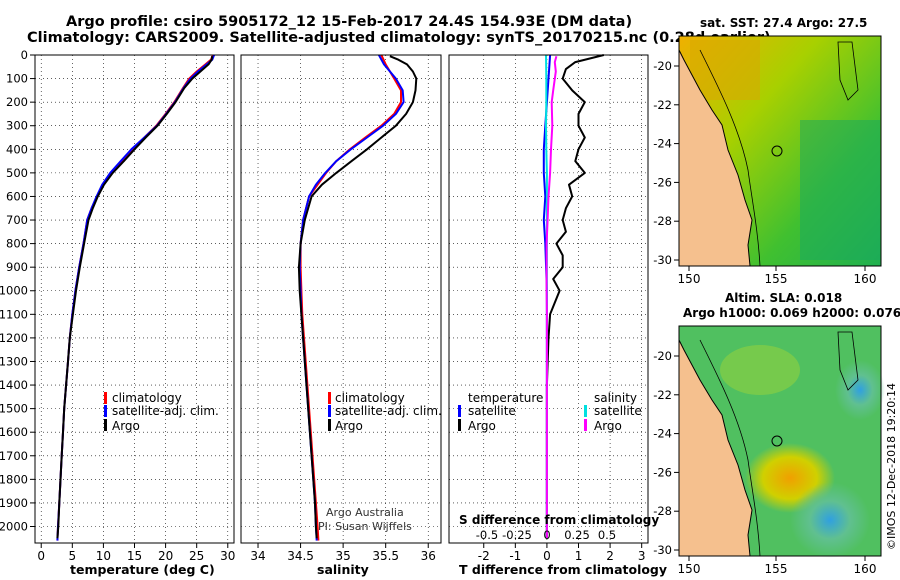  What do you see at coordinates (14, 503) in the screenshot?
I see `depth-tick-label: 1900` at bounding box center [14, 503].